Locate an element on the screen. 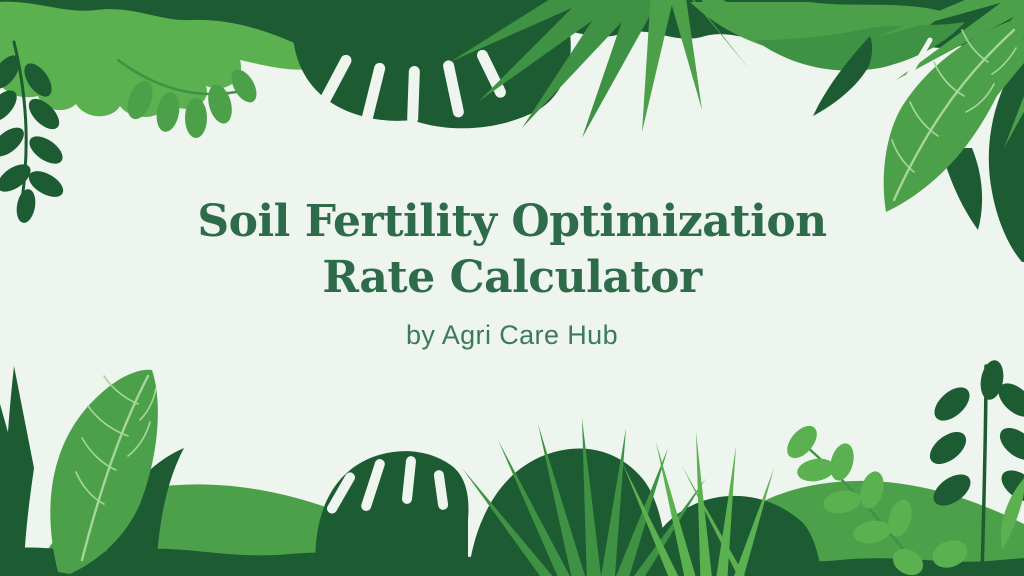 The image size is (1024, 576). leaf-drop-sprig is located at coordinates (186, 98).